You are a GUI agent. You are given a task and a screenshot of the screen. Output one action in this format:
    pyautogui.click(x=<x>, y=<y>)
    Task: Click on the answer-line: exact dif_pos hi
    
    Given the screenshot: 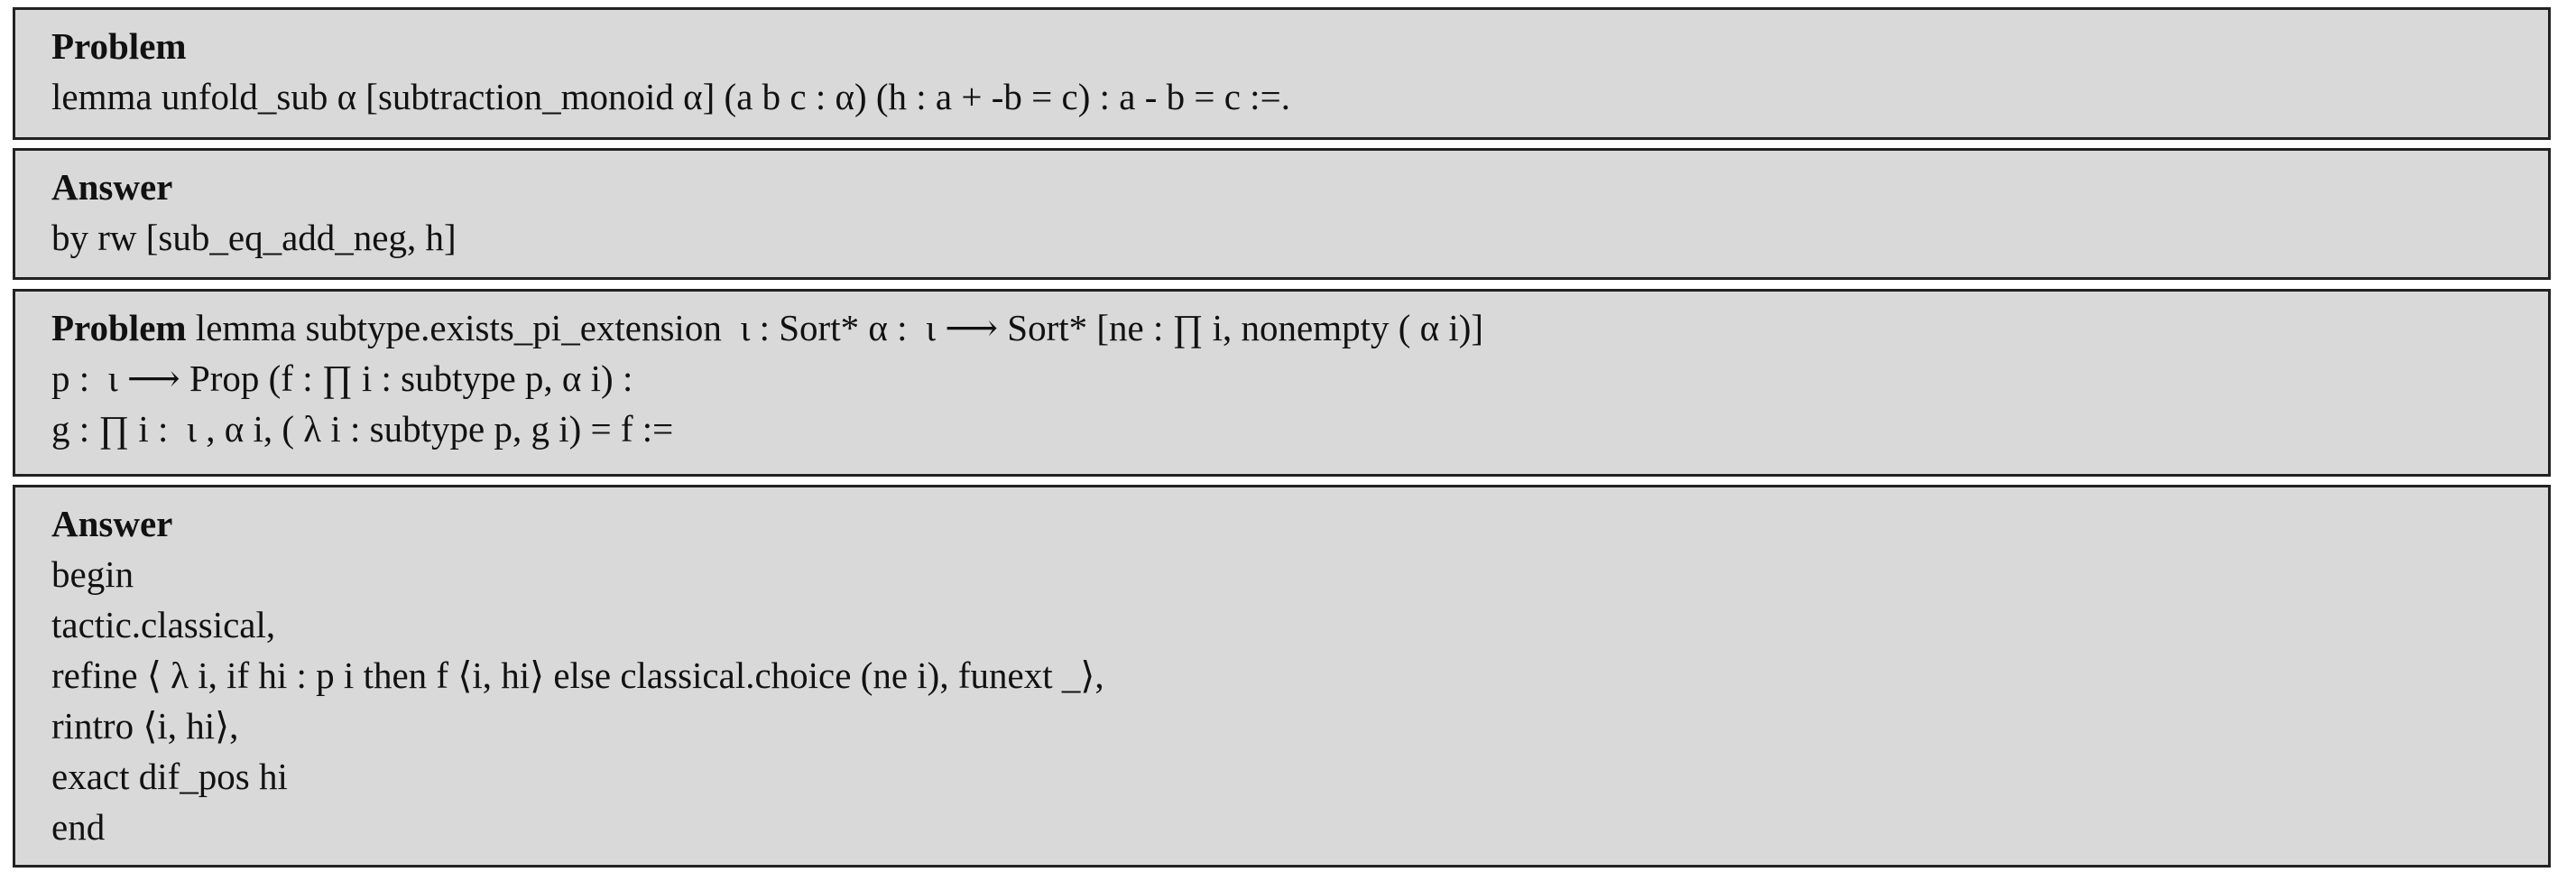 What is the action you would take?
    pyautogui.click(x=169, y=776)
    